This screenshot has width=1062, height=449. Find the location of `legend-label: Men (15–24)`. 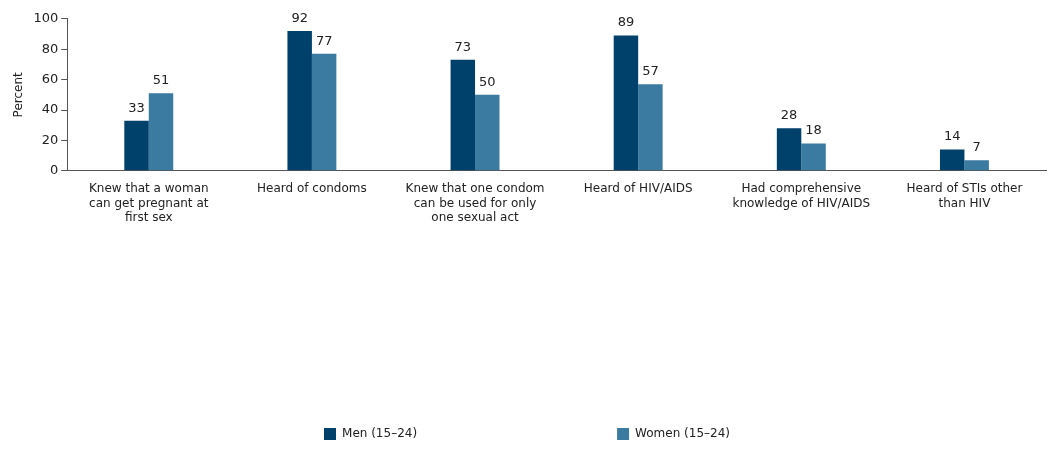

legend-label: Men (15–24) is located at coordinates (380, 433).